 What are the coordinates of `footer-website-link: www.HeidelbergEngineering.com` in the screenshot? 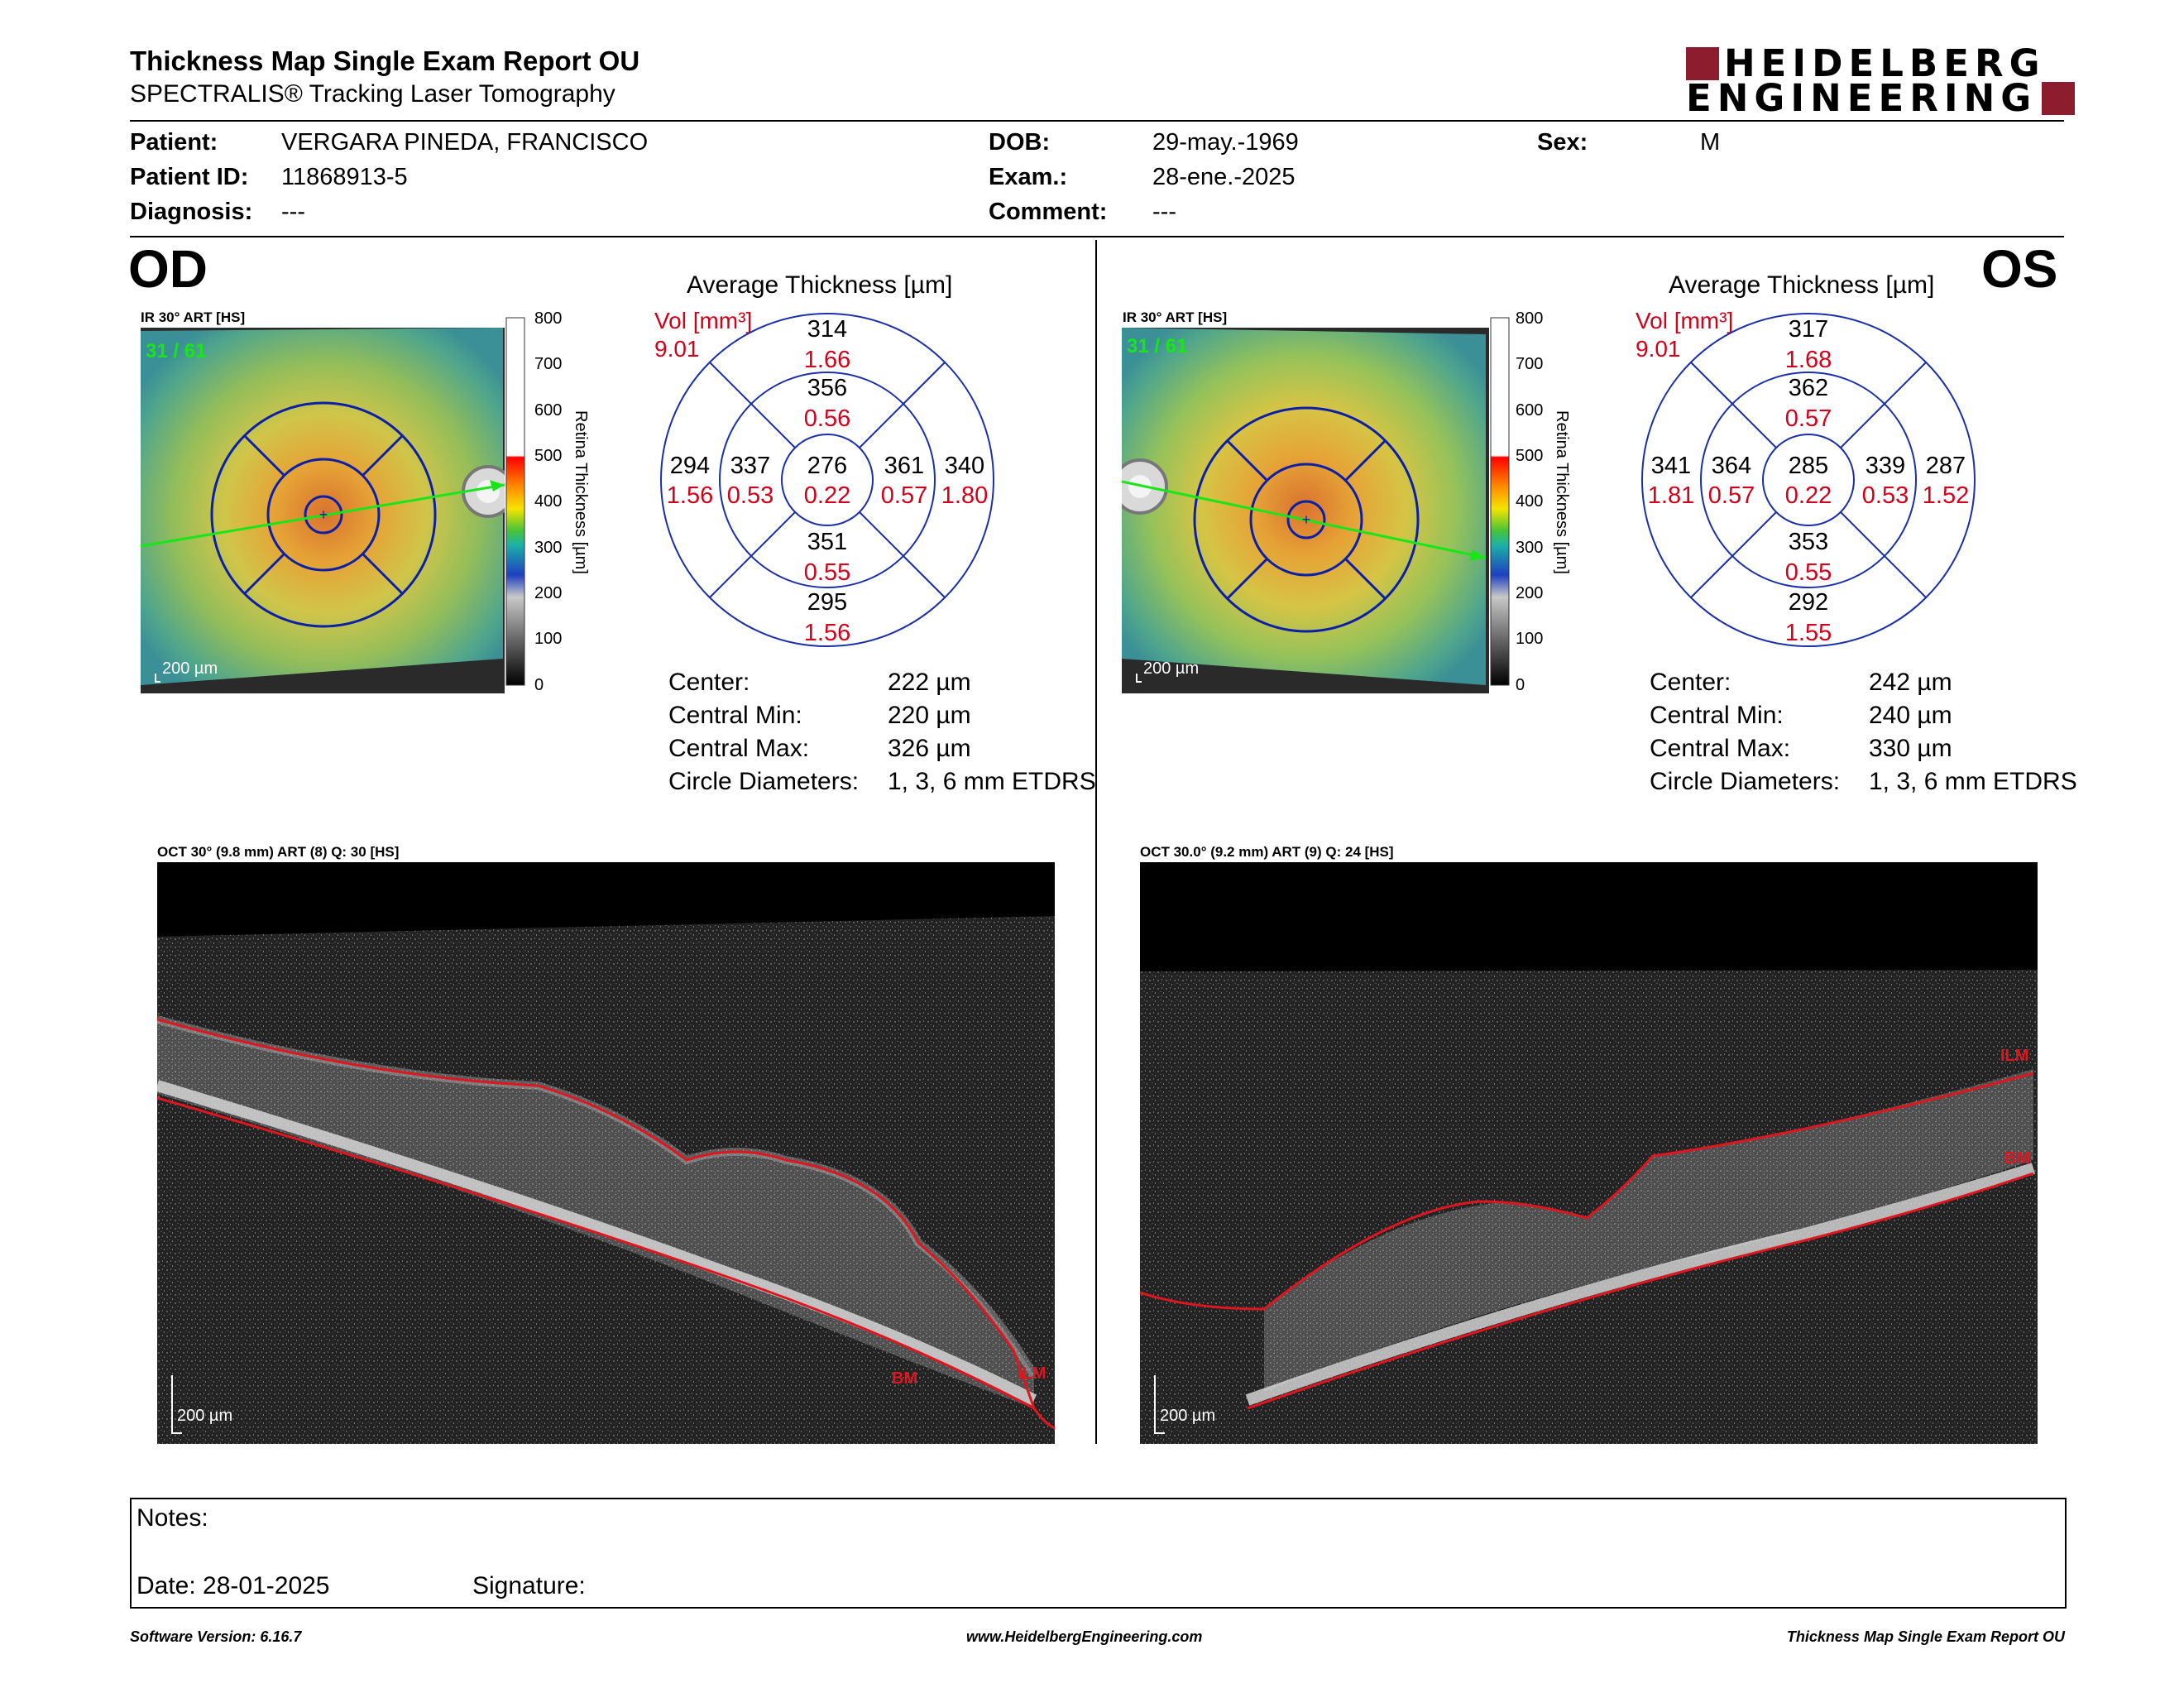 It's located at (1084, 1636).